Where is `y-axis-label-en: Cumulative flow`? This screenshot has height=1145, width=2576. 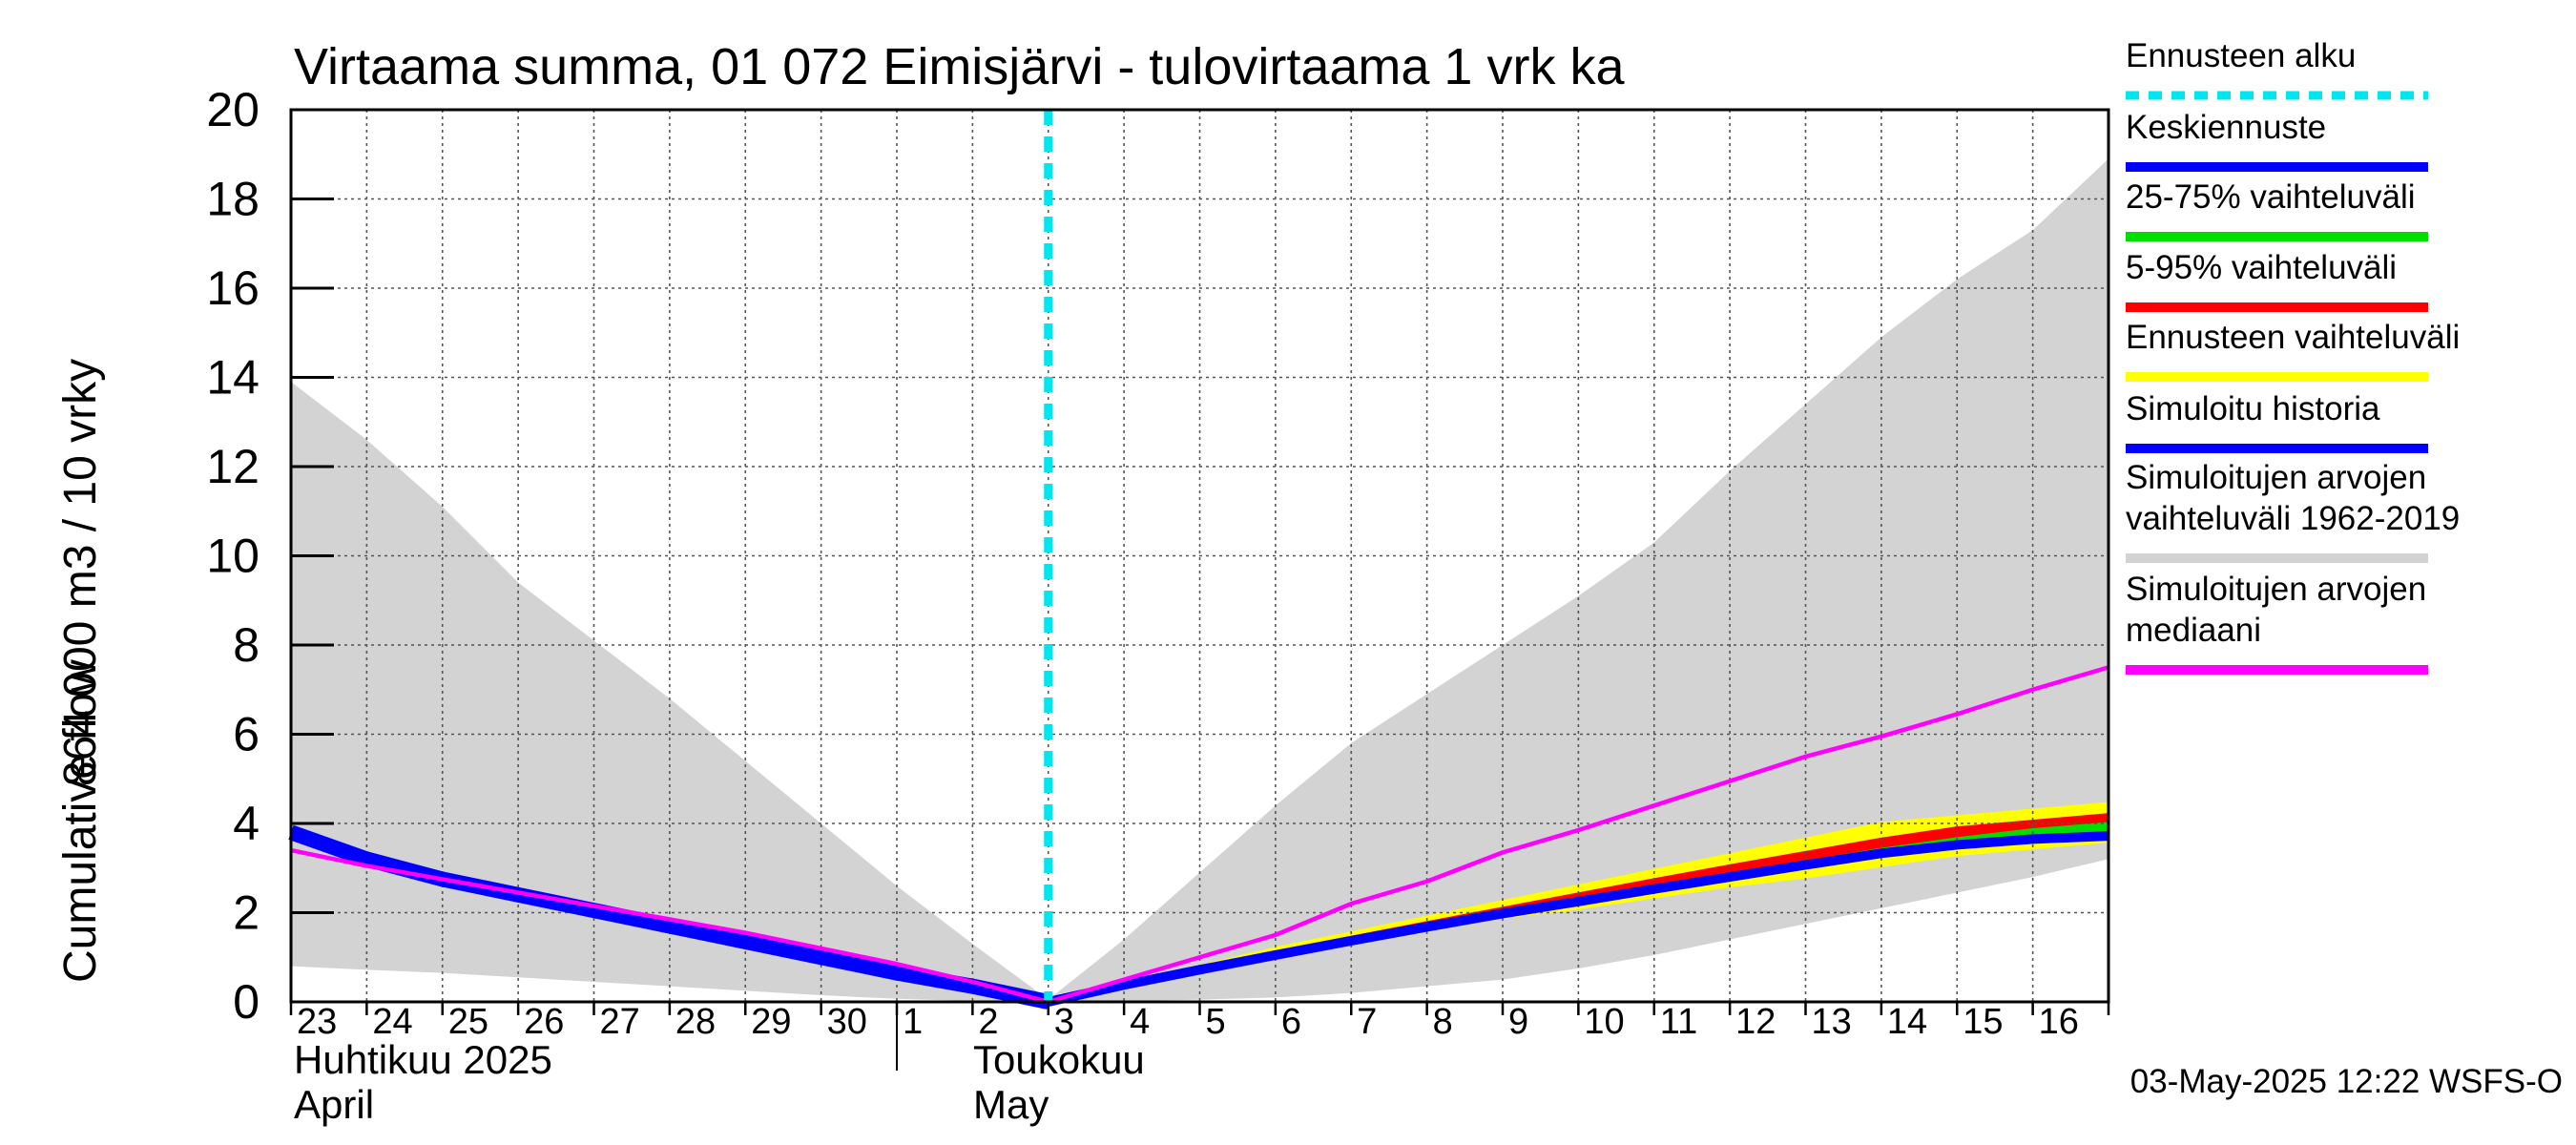
y-axis-label-en: Cumulative flow is located at coordinates (80, 821).